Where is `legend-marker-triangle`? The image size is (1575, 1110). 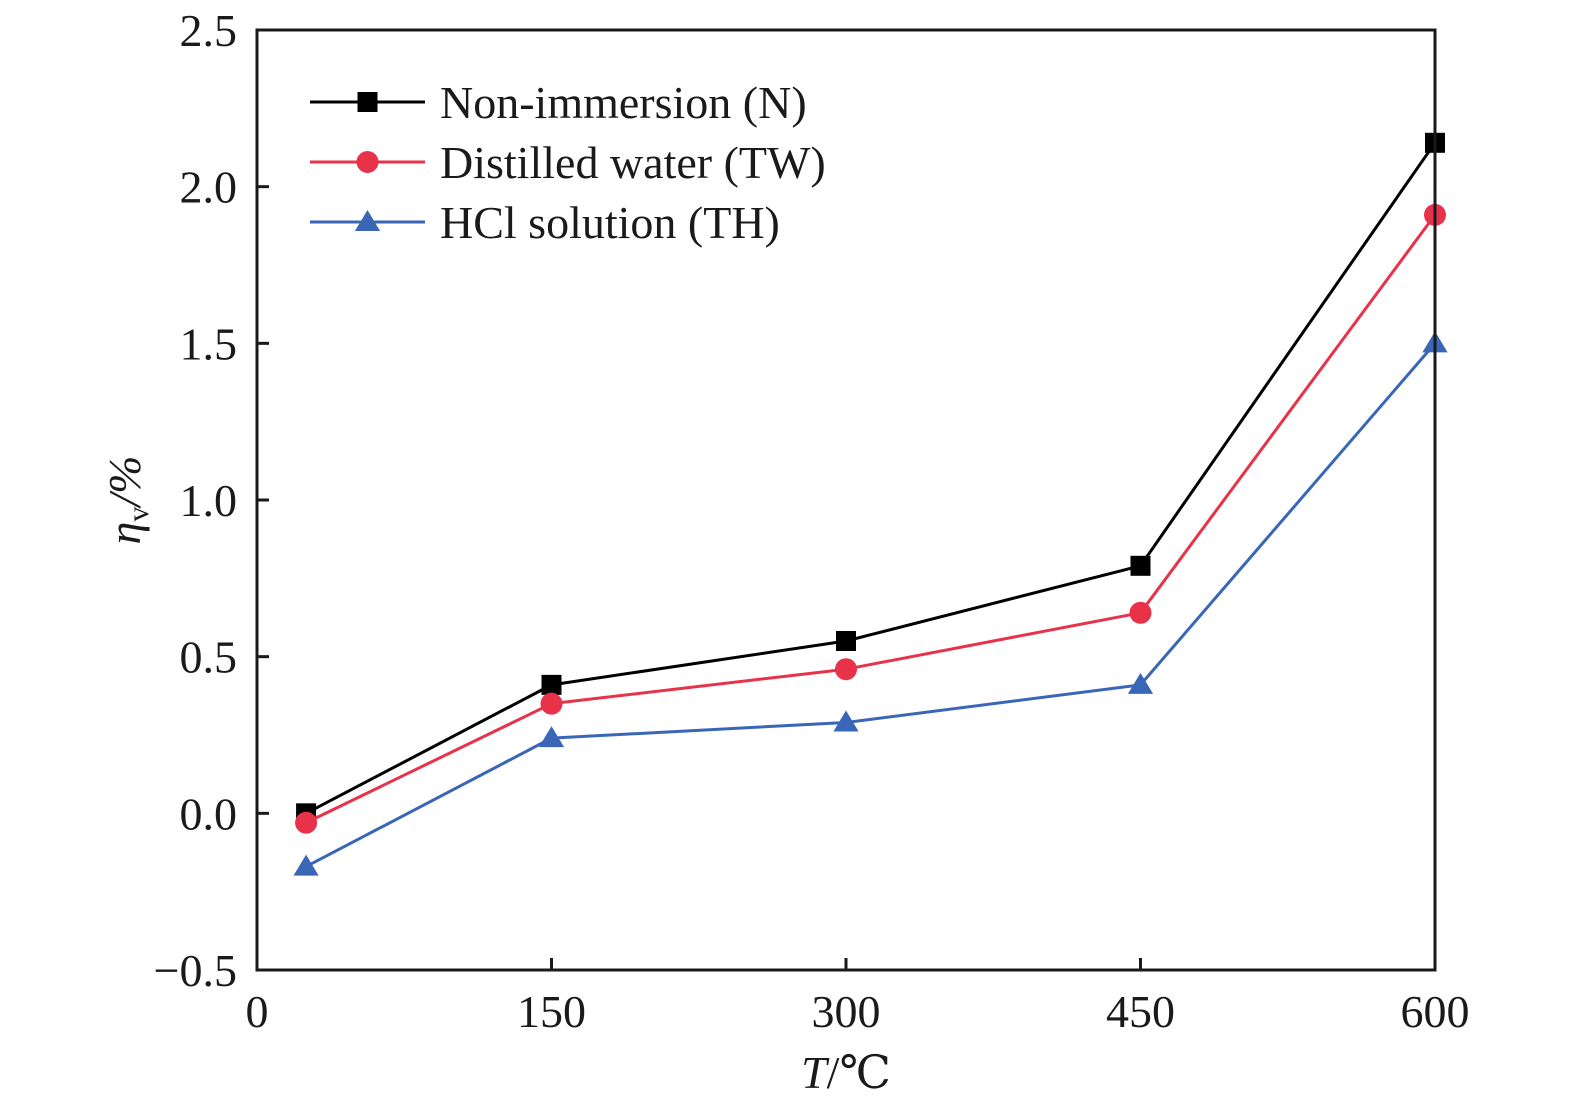
legend-marker-triangle is located at coordinates (367, 220).